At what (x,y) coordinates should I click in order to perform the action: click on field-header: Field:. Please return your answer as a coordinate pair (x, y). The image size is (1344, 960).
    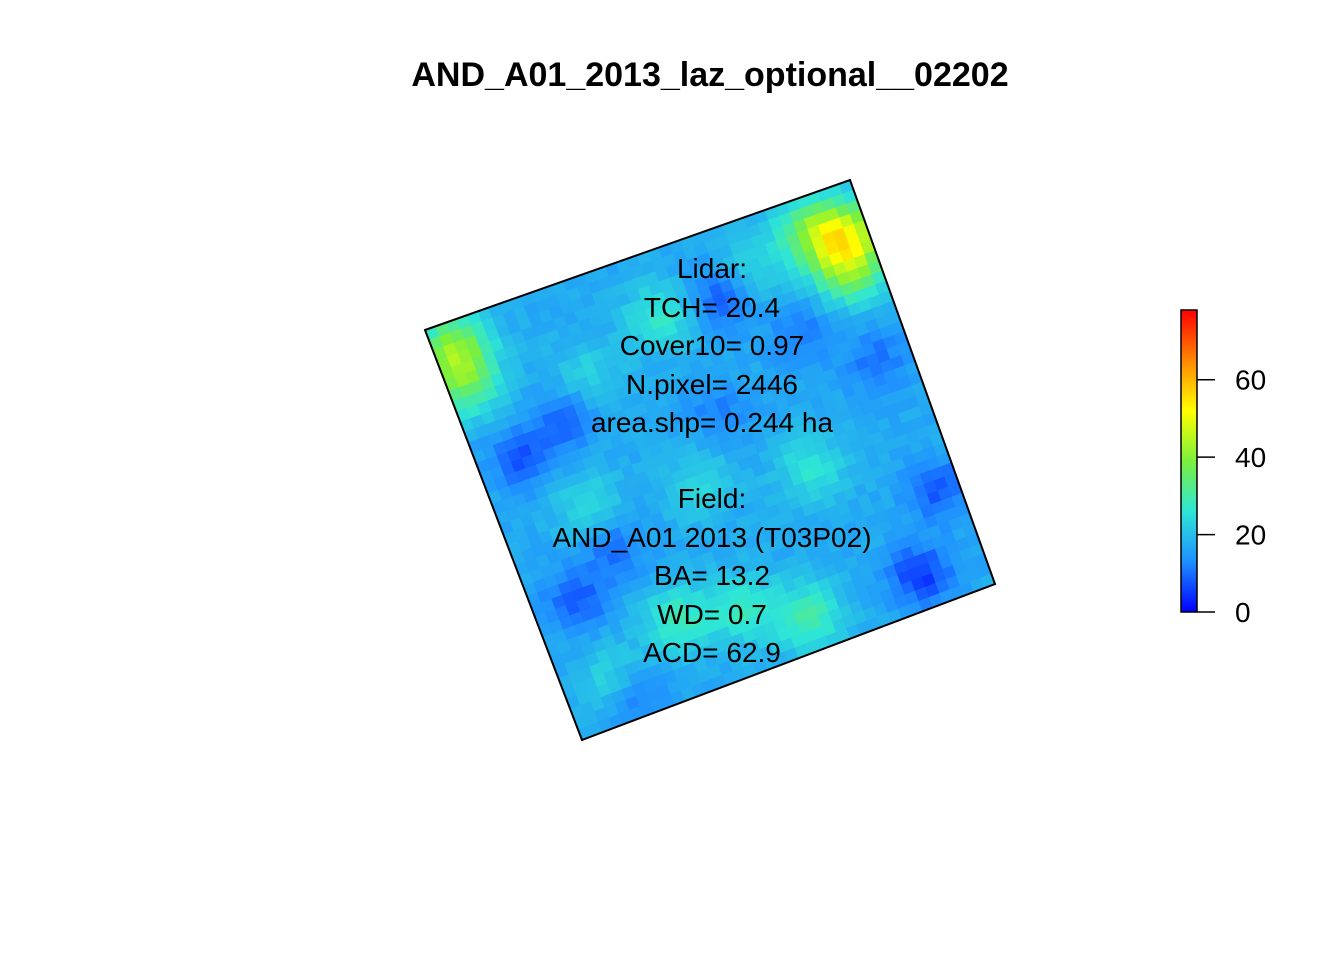
    Looking at the image, I should click on (712, 498).